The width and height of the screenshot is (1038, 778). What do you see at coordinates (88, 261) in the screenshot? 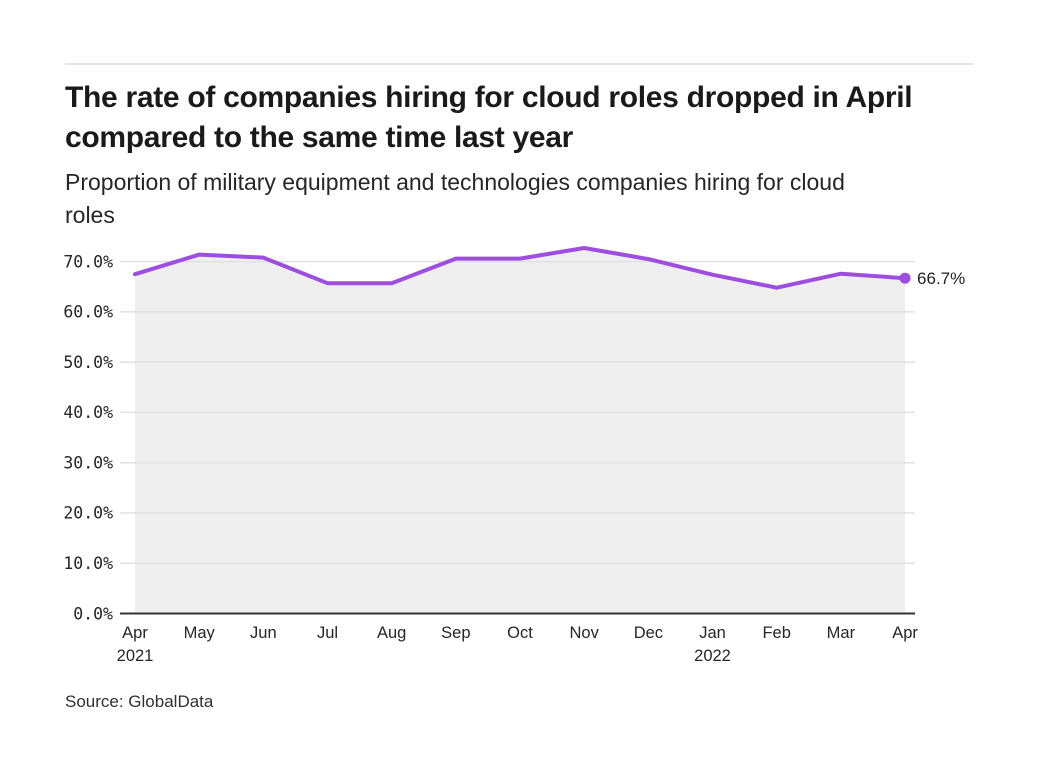
I see `y-tick-label: 70.0%` at bounding box center [88, 261].